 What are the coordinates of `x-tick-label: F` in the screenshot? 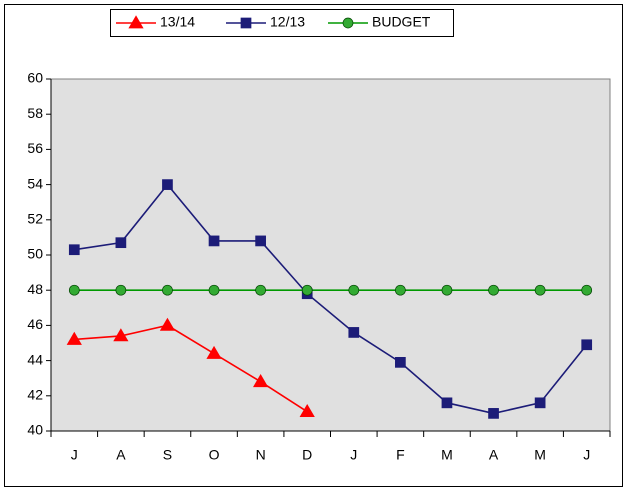 It's located at (400, 455).